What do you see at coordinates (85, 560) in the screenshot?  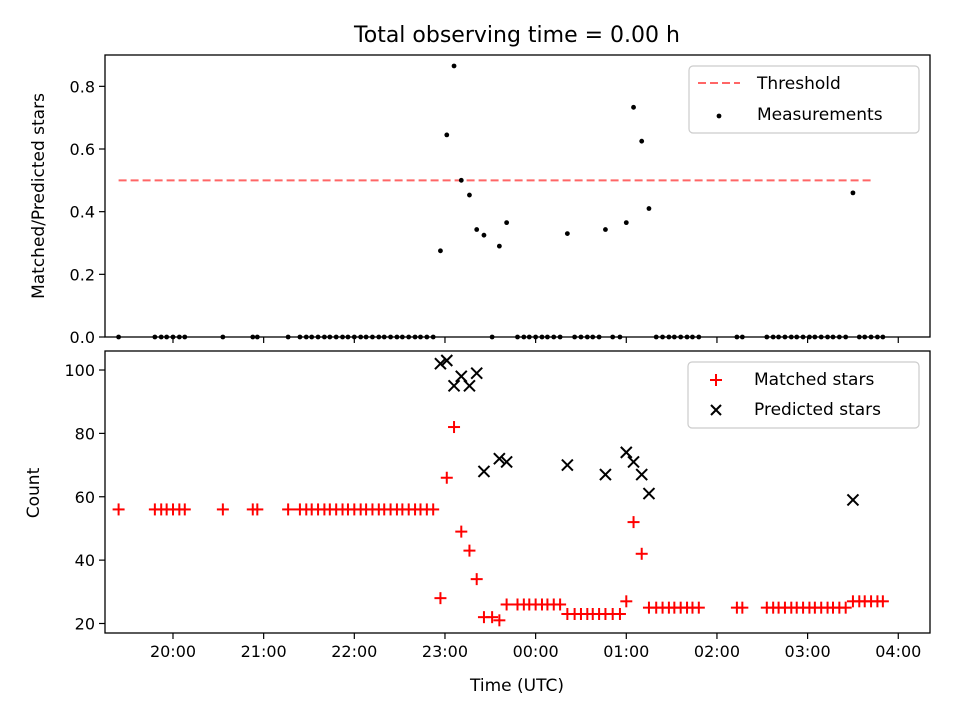 I see `bottom-y-tick-label: 40` at bounding box center [85, 560].